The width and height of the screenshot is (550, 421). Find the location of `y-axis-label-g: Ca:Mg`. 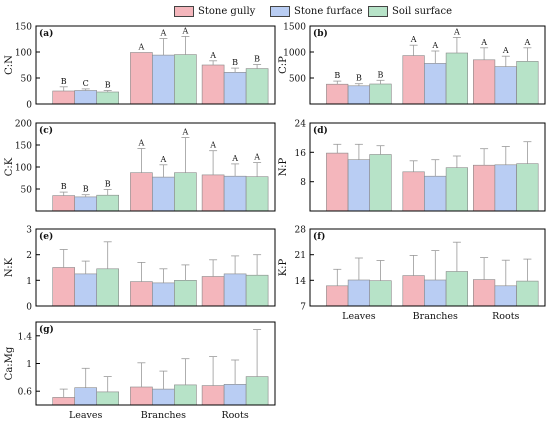

y-axis-label-g: Ca:Mg is located at coordinates (9, 363).